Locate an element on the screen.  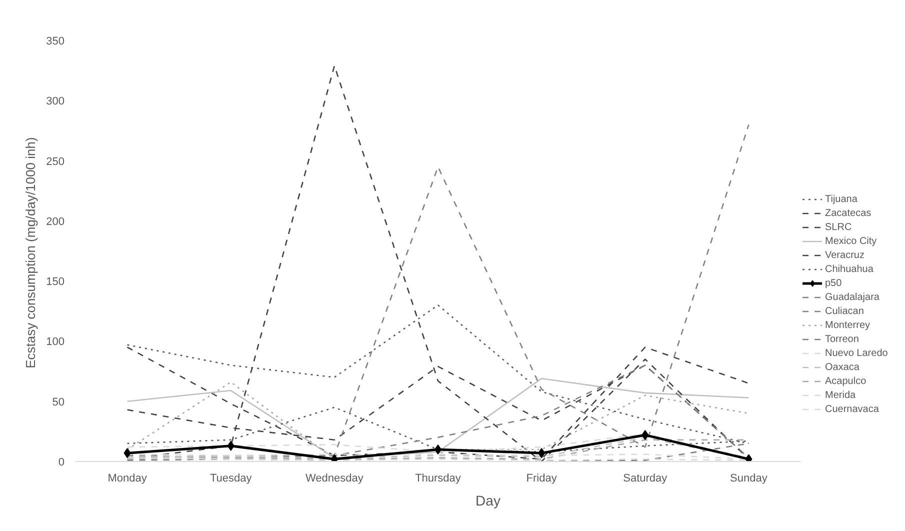
x-tick-label: Sunday is located at coordinates (749, 478).